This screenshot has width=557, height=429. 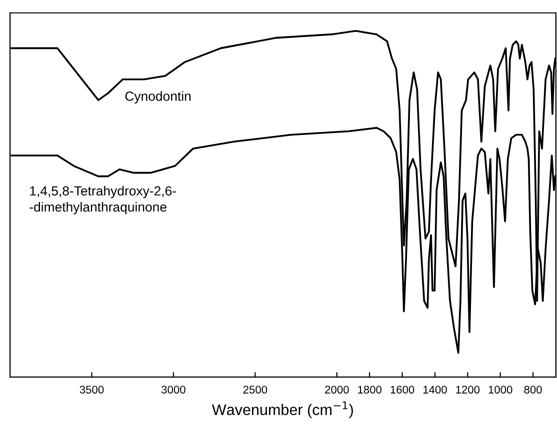 What do you see at coordinates (103, 200) in the screenshot?
I see `series-label: 1,4,5,8-Tetrahydroxy-2,6- -dimethylanthraquinone` at bounding box center [103, 200].